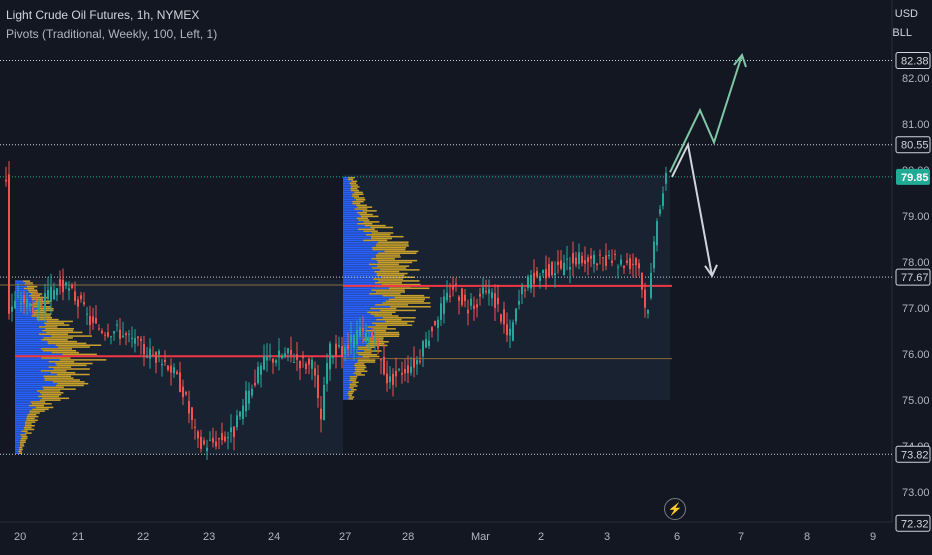 Image resolution: width=932 pixels, height=555 pixels. Describe the element at coordinates (711, 271) in the screenshot. I see `arrow-down-head` at that location.